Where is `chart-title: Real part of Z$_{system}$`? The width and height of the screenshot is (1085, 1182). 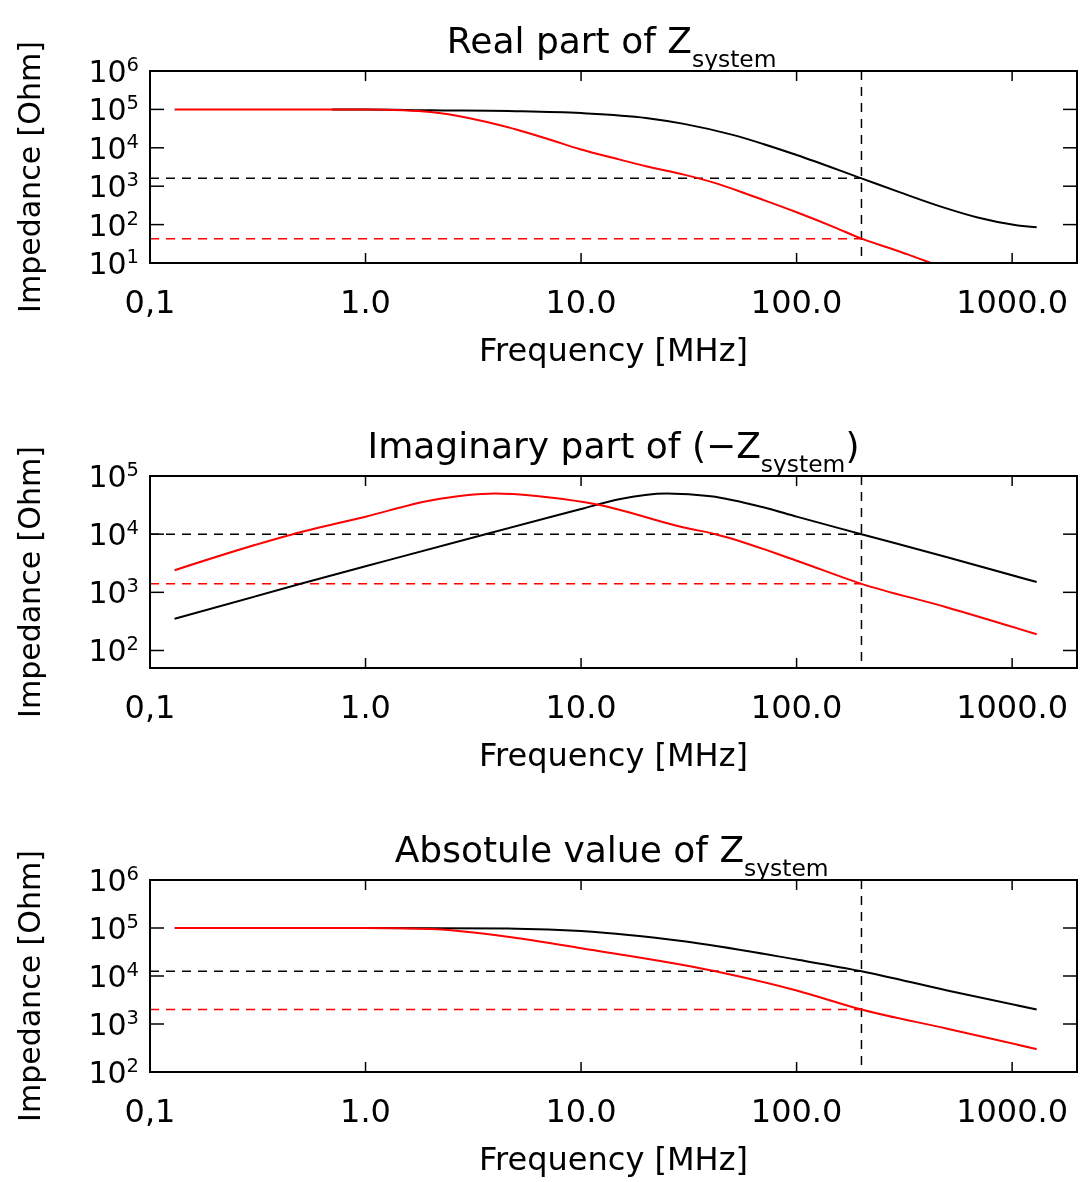
chart-title: Real part of Z$_{system}$ is located at coordinates (611, 46).